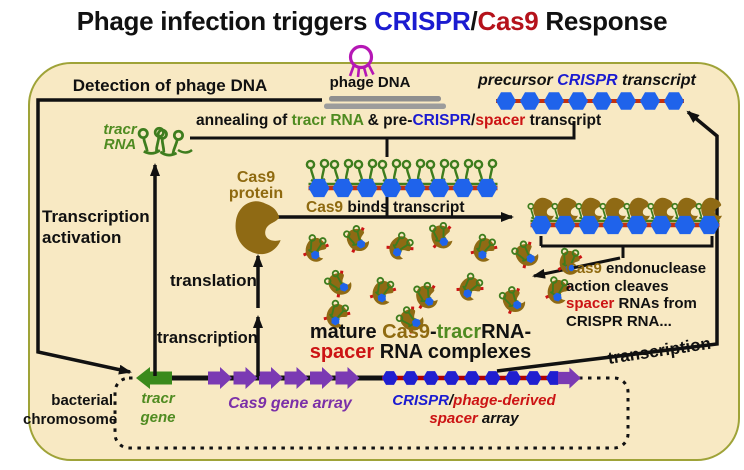 The height and width of the screenshot is (470, 744). What do you see at coordinates (401, 178) in the screenshot?
I see `annealed-tracr-transcript-icon` at bounding box center [401, 178].